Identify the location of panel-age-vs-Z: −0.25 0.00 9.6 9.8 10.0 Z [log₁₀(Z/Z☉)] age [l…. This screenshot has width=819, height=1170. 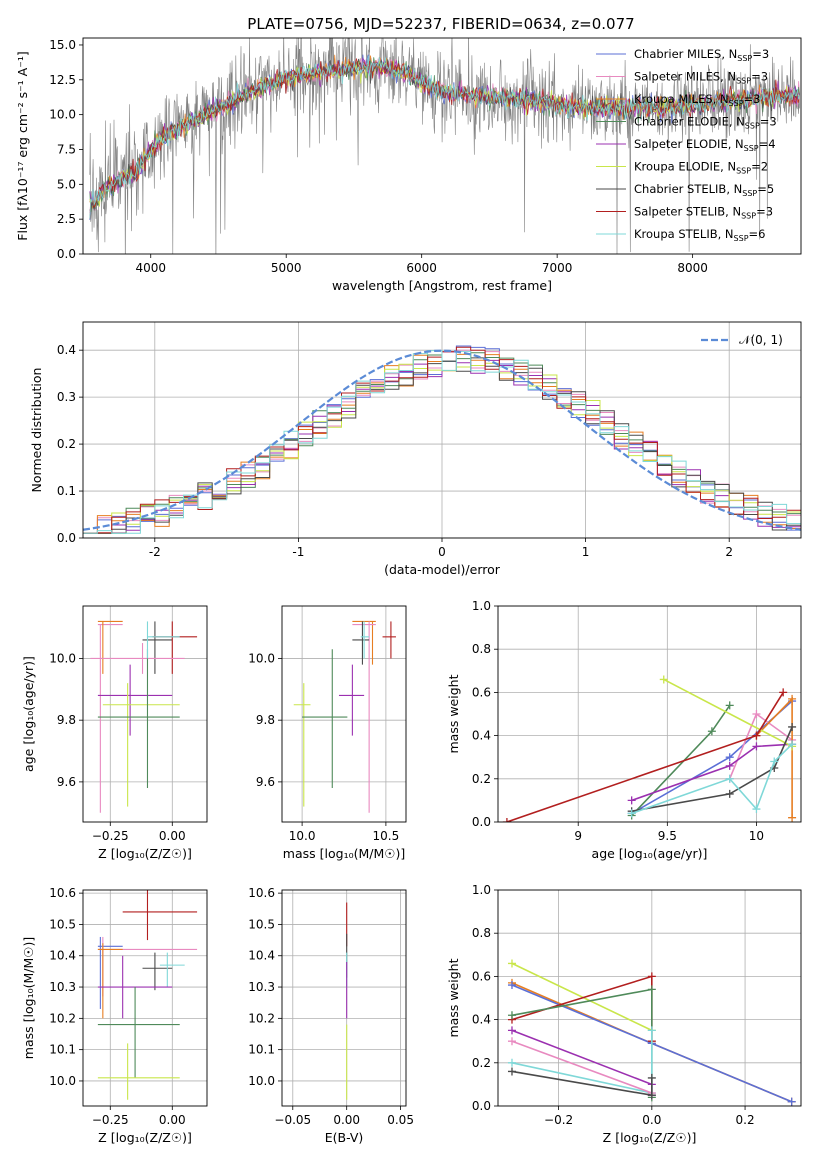
(114, 733).